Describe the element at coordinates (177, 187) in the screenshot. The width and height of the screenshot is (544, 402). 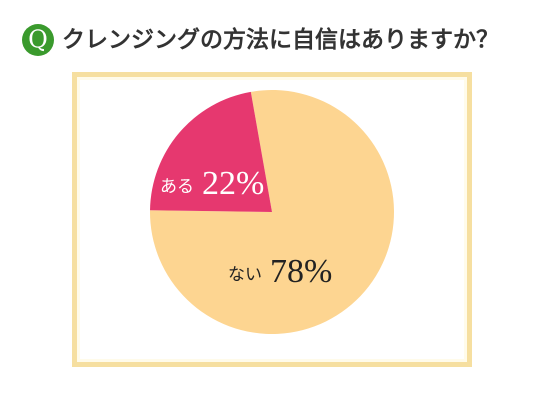
I see `slice-label: ある` at that location.